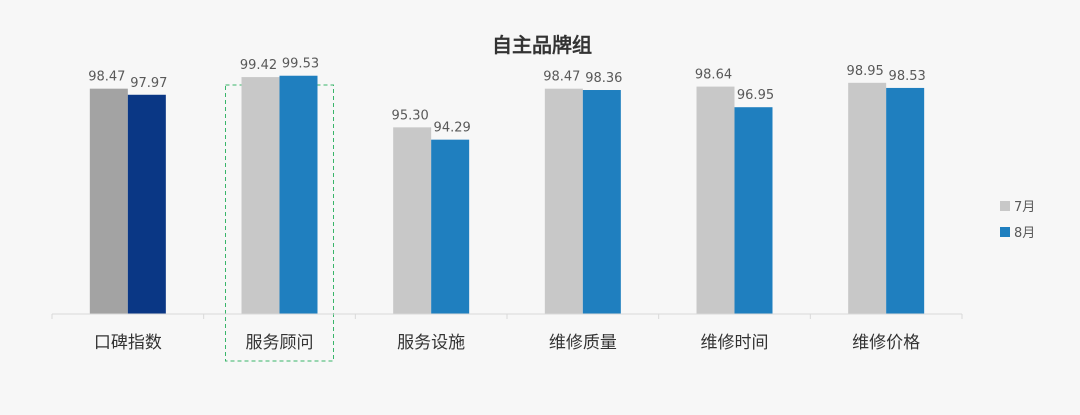 The image size is (1080, 415). Describe the element at coordinates (713, 75) in the screenshot. I see `value-label: 98.64` at that location.